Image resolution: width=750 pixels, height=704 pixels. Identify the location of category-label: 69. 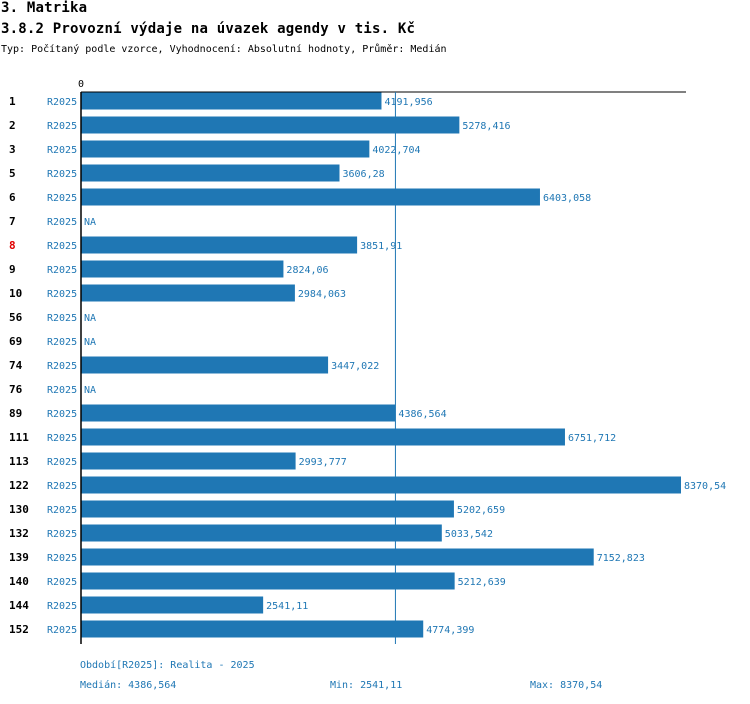
(15, 341).